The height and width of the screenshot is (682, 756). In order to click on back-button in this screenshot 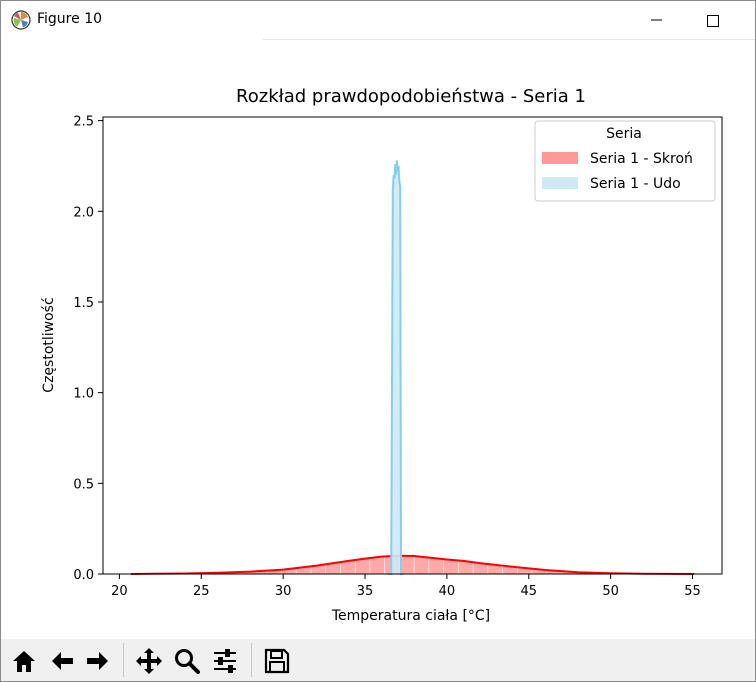, I will do `click(61, 660)`.